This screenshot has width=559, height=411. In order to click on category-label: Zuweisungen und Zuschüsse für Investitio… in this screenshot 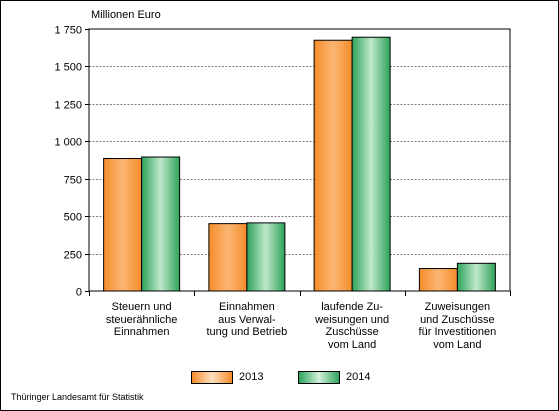, I will do `click(457, 326)`.